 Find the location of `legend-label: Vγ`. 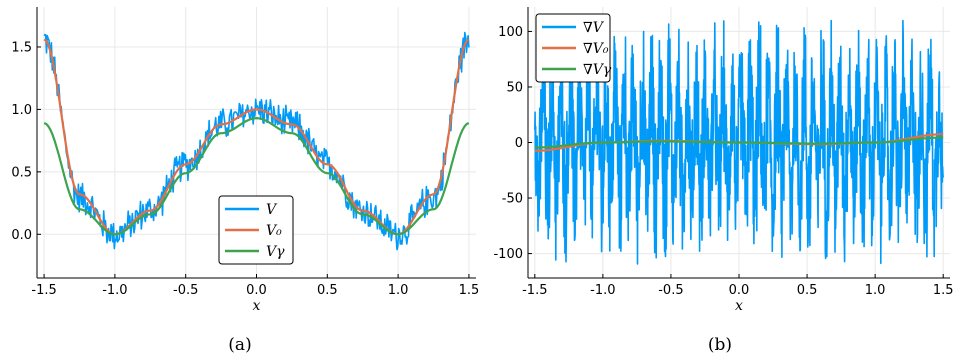

legend-label: Vγ is located at coordinates (275, 252).